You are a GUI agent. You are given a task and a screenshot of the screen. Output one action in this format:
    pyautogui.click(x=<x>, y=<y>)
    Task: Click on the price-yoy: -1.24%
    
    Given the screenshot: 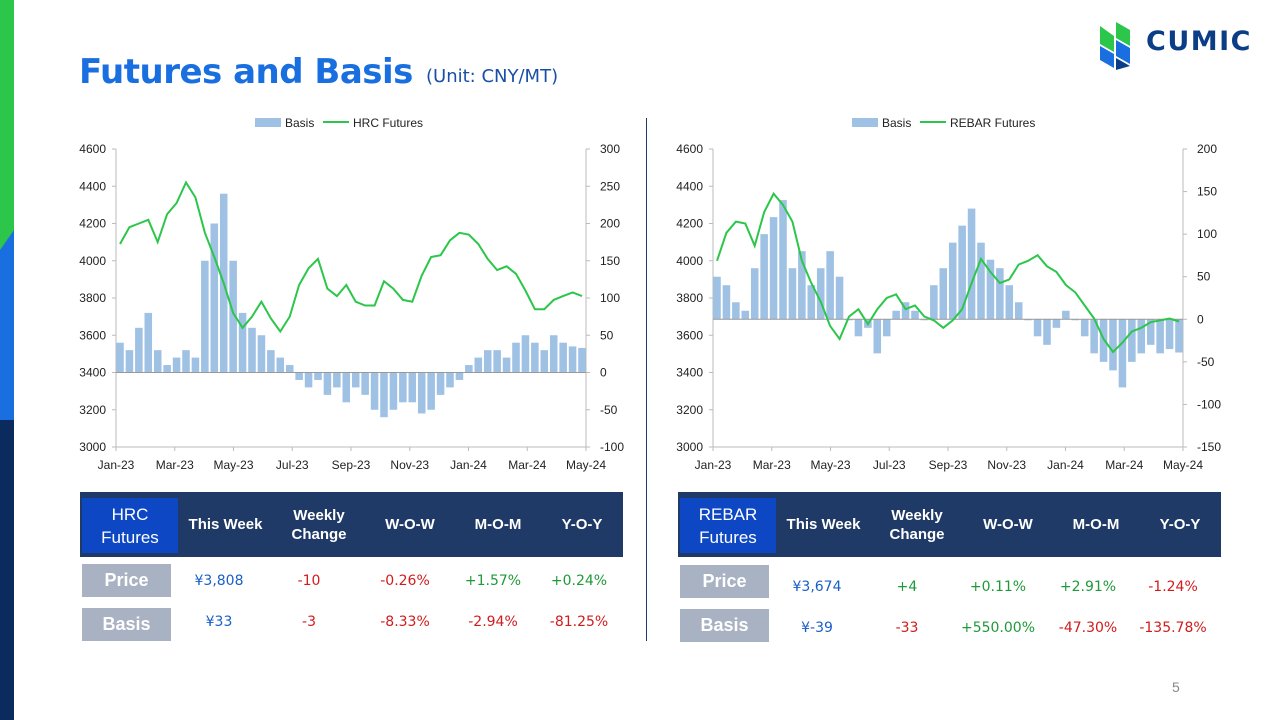 What is the action you would take?
    pyautogui.click(x=1173, y=586)
    